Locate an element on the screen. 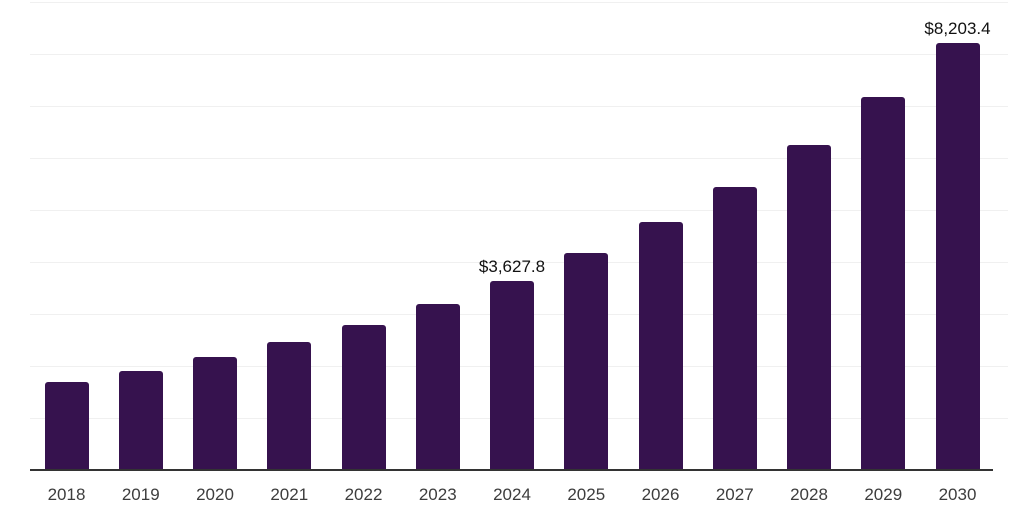  bar-2030 is located at coordinates (957, 256).